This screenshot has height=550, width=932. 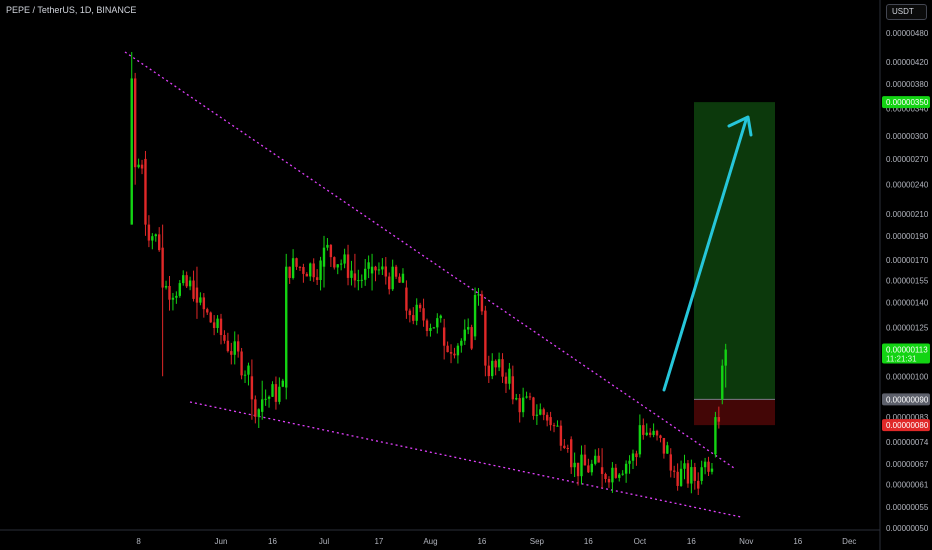 What do you see at coordinates (907, 280) in the screenshot?
I see `price-tick-label: 0.00000155` at bounding box center [907, 280].